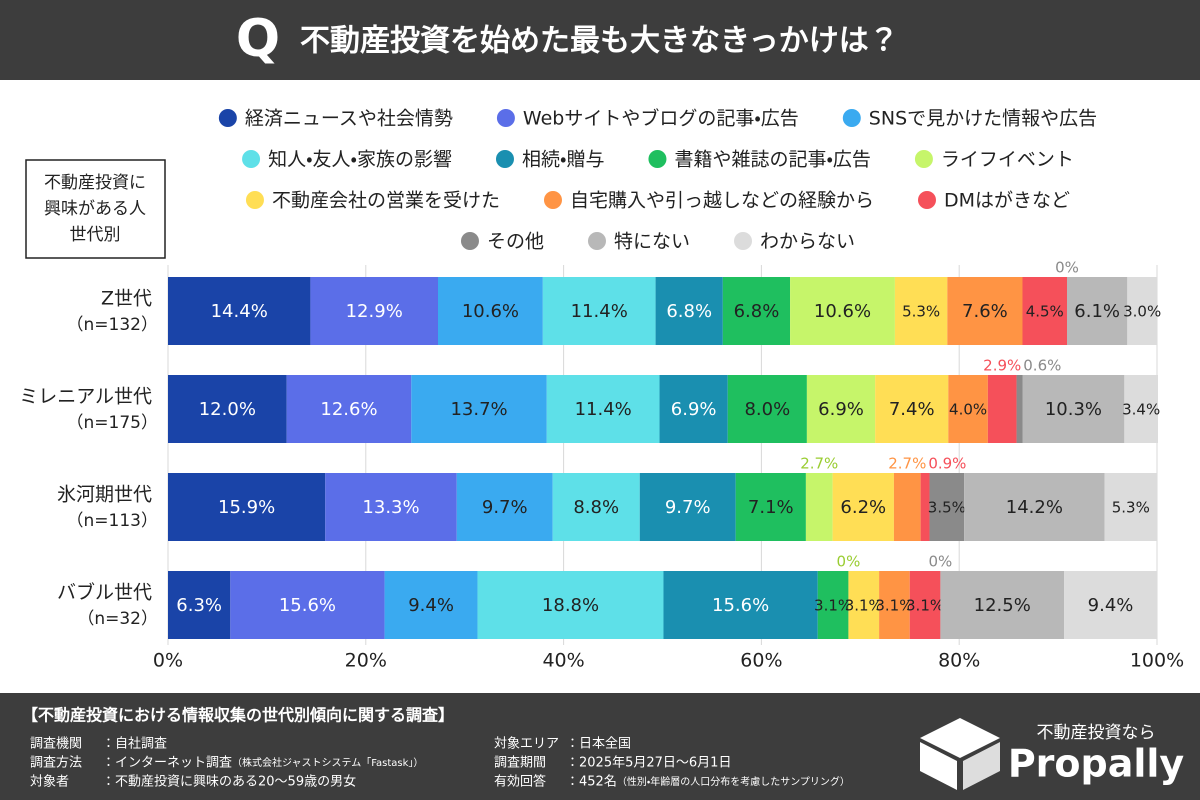  What do you see at coordinates (126, 299) in the screenshot?
I see `category-label: Z世代` at bounding box center [126, 299].